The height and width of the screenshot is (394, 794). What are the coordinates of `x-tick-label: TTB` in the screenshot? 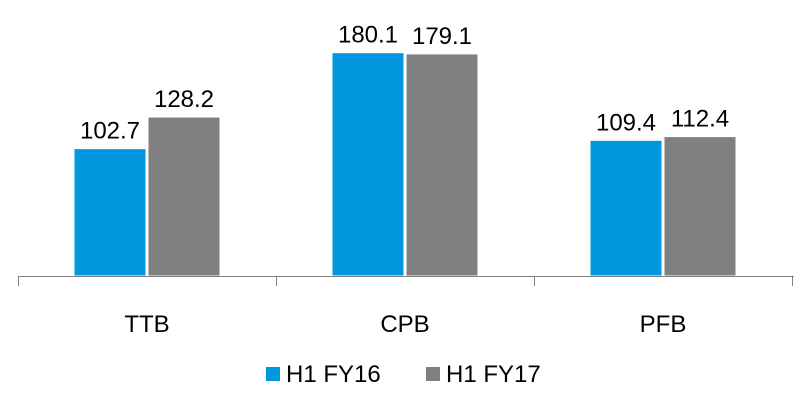 It's located at (146, 324).